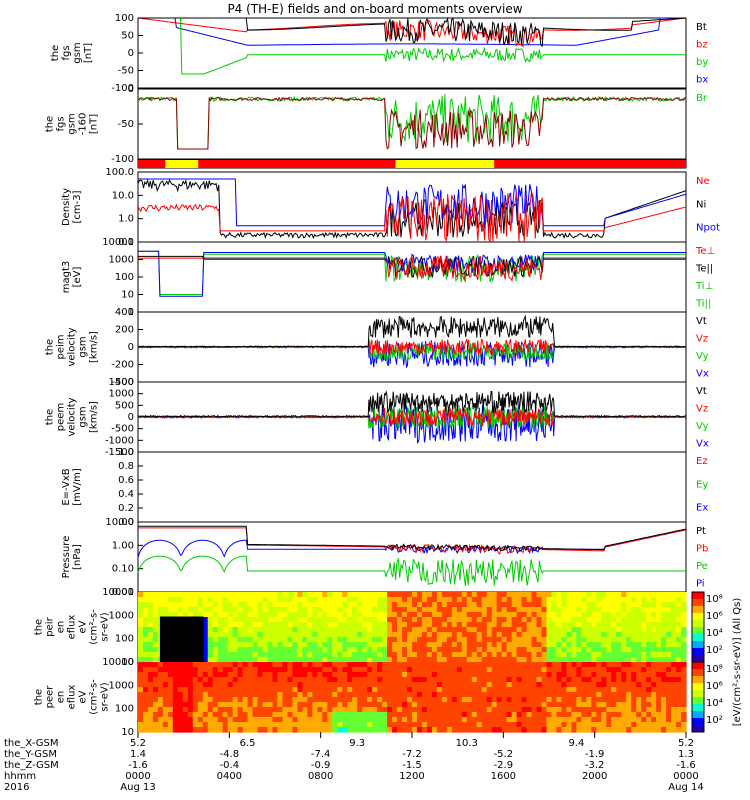 The width and height of the screenshot is (750, 800). I want to click on ytick-pressure-0: 10.00, so click(119, 522).